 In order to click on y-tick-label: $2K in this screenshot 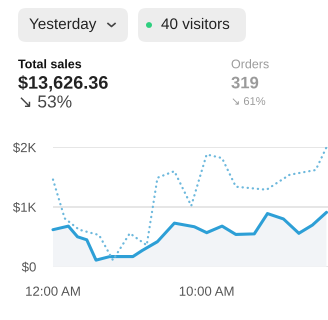, I will do `click(24, 147)`.